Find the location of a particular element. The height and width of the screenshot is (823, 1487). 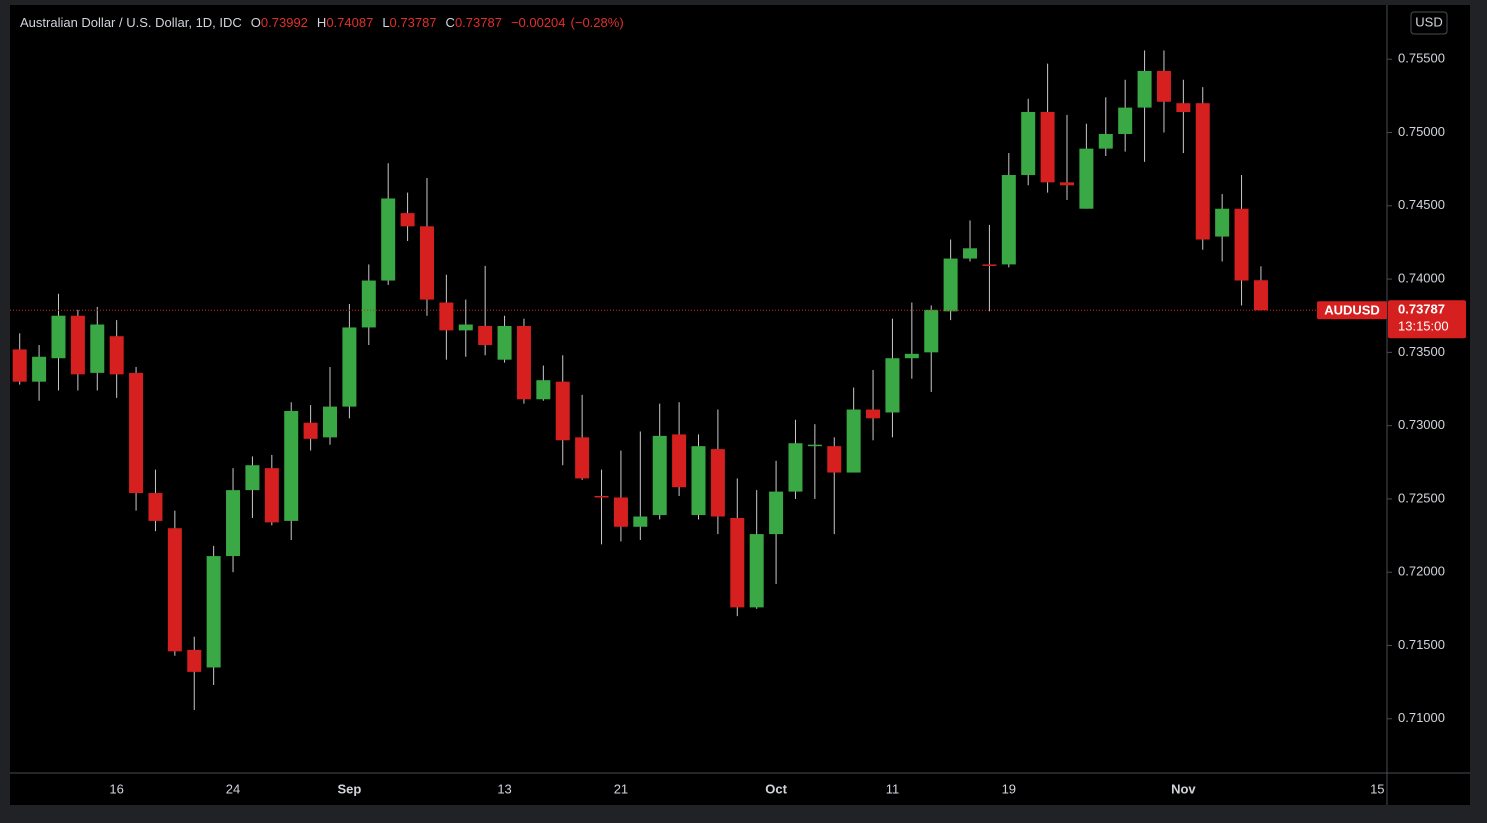

high-label: H is located at coordinates (321, 22).